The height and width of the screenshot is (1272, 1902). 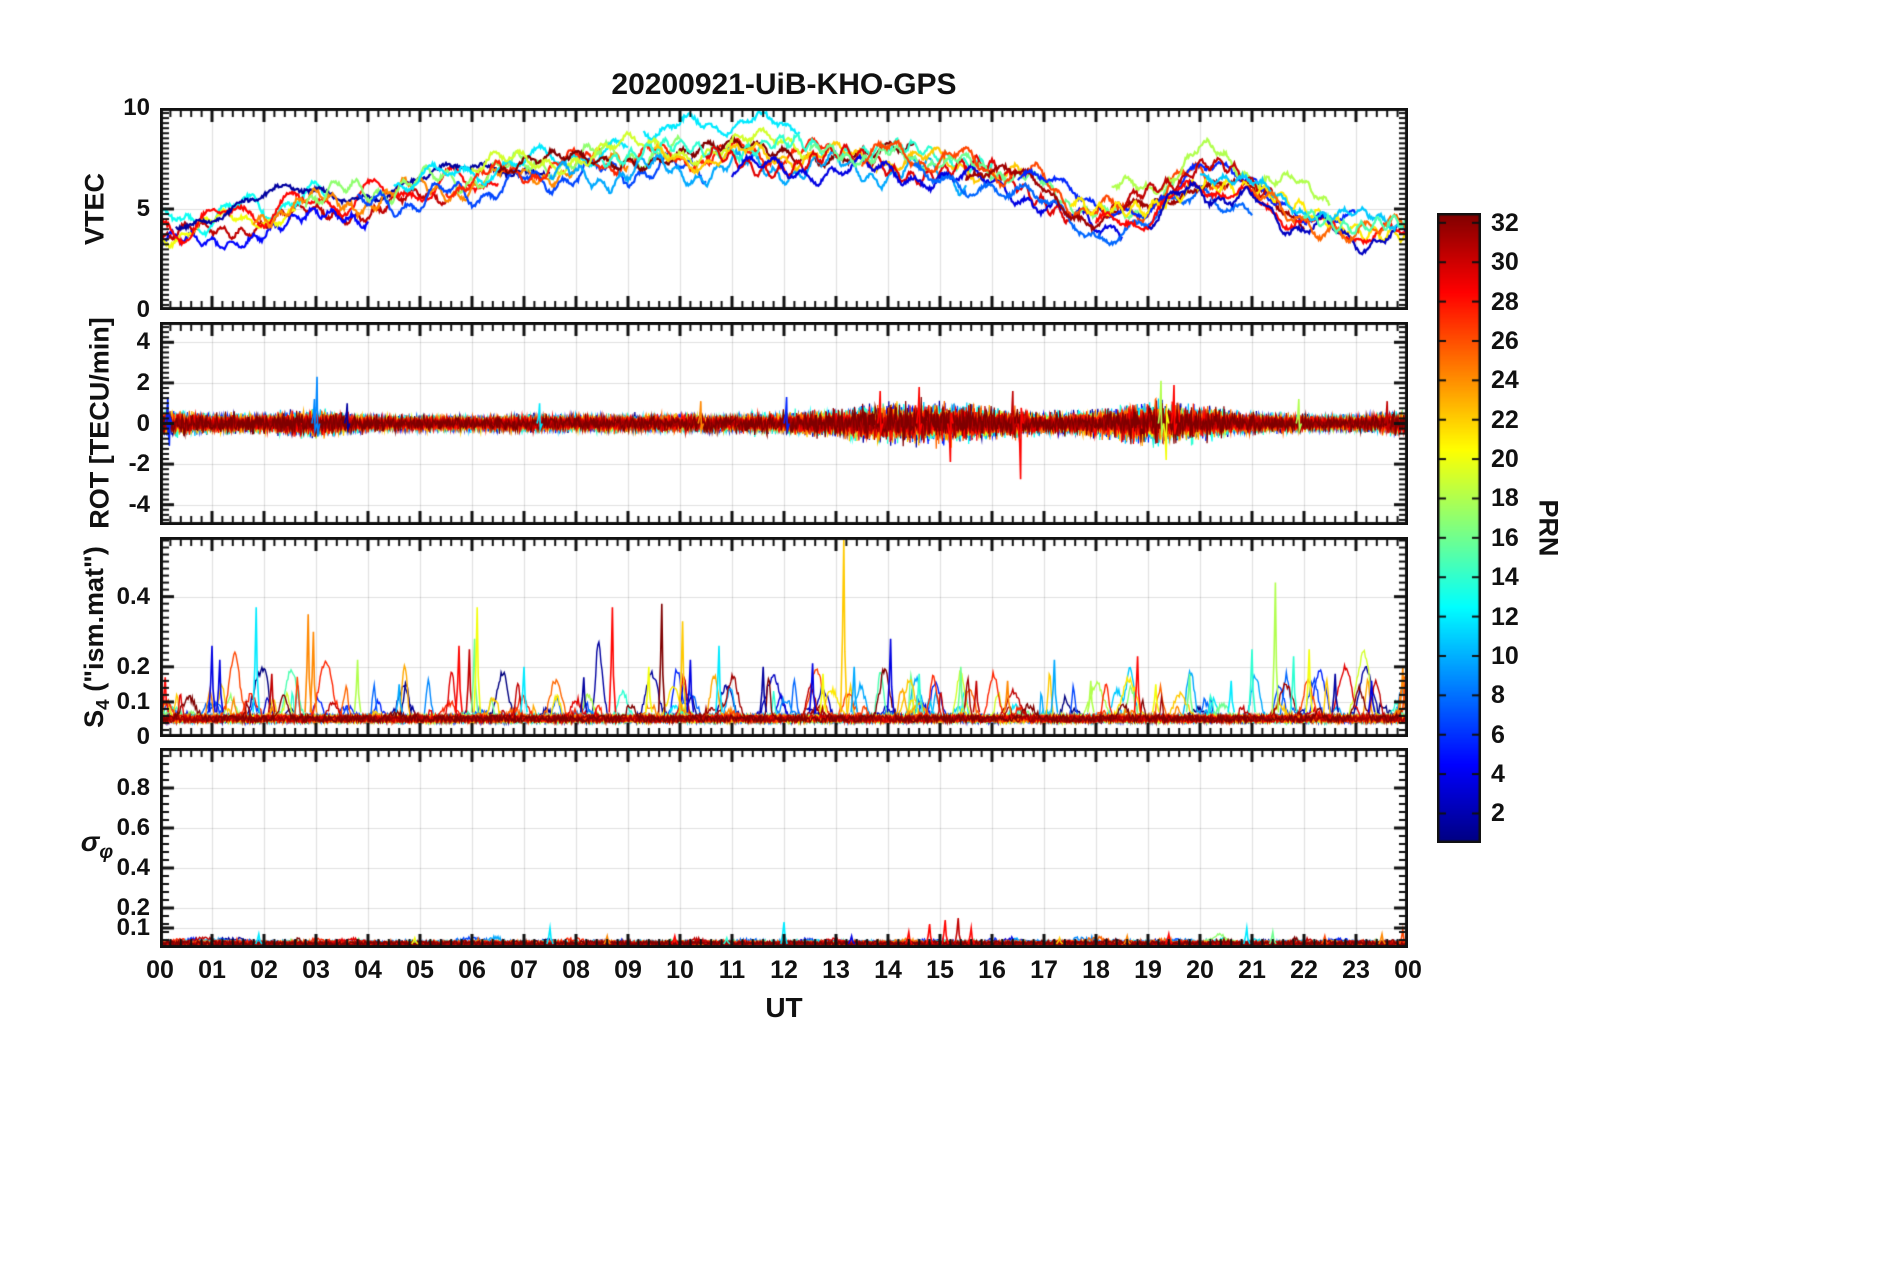 What do you see at coordinates (940, 970) in the screenshot?
I see `x-tick-label: 15` at bounding box center [940, 970].